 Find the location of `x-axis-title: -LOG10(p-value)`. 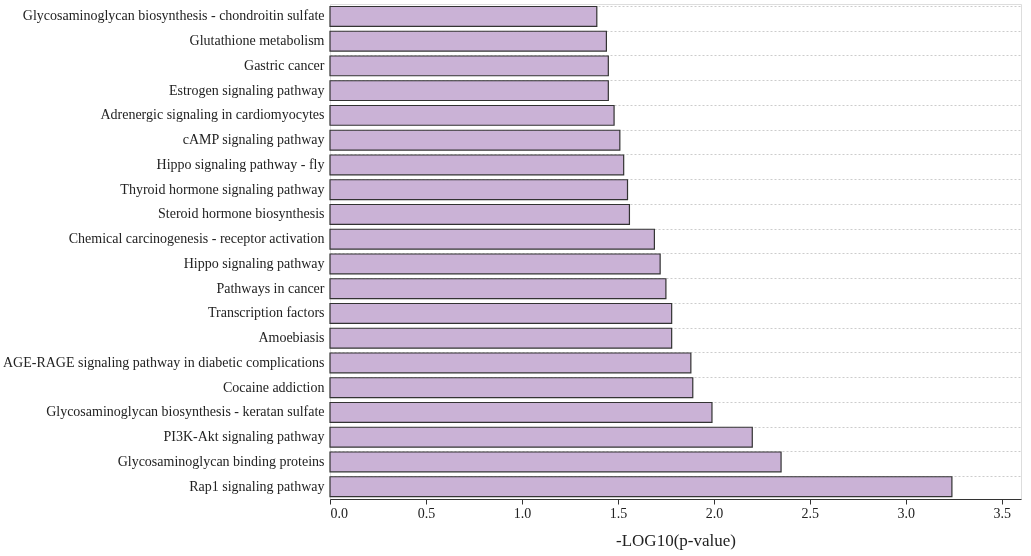

x-axis-title: -LOG10(p-value) is located at coordinates (676, 540).